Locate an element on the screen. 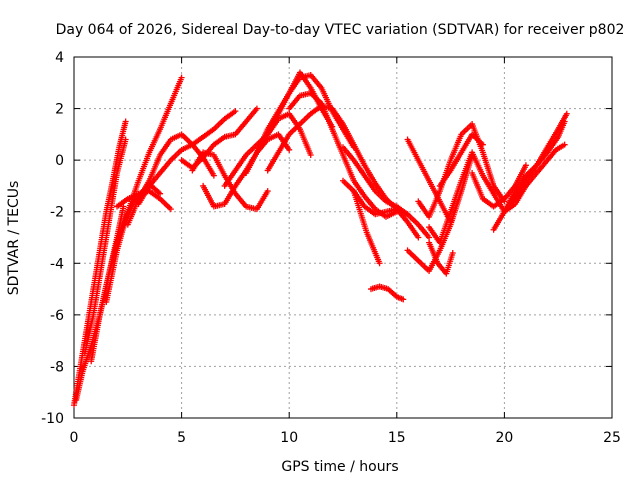 The height and width of the screenshot is (480, 640). y-tick-label: 4 is located at coordinates (59, 58).